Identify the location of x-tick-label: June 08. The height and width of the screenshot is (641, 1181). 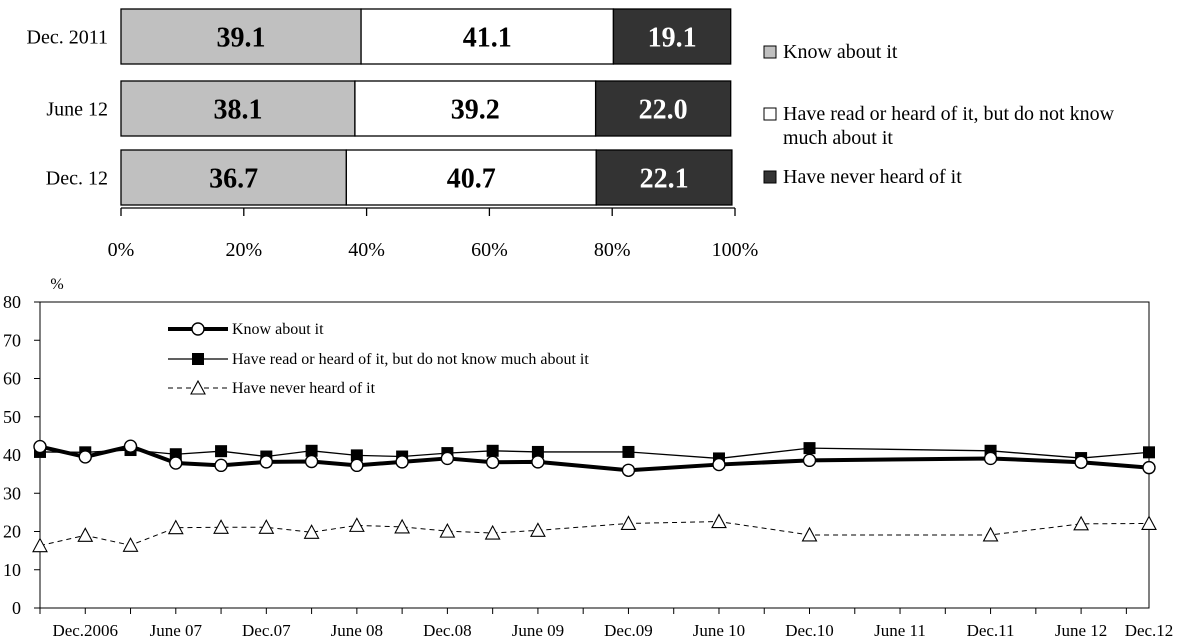
(357, 630).